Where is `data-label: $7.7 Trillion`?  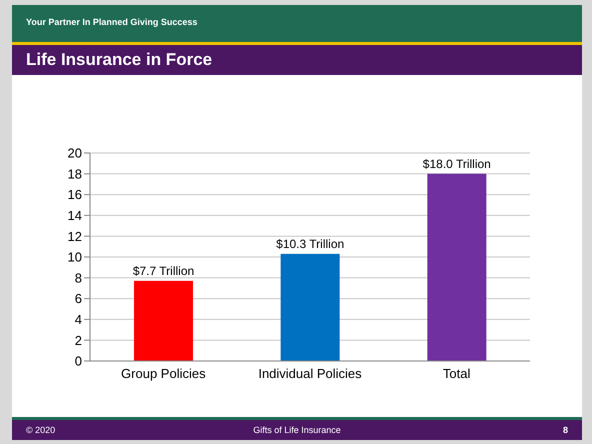
data-label: $7.7 Trillion is located at coordinates (163, 271).